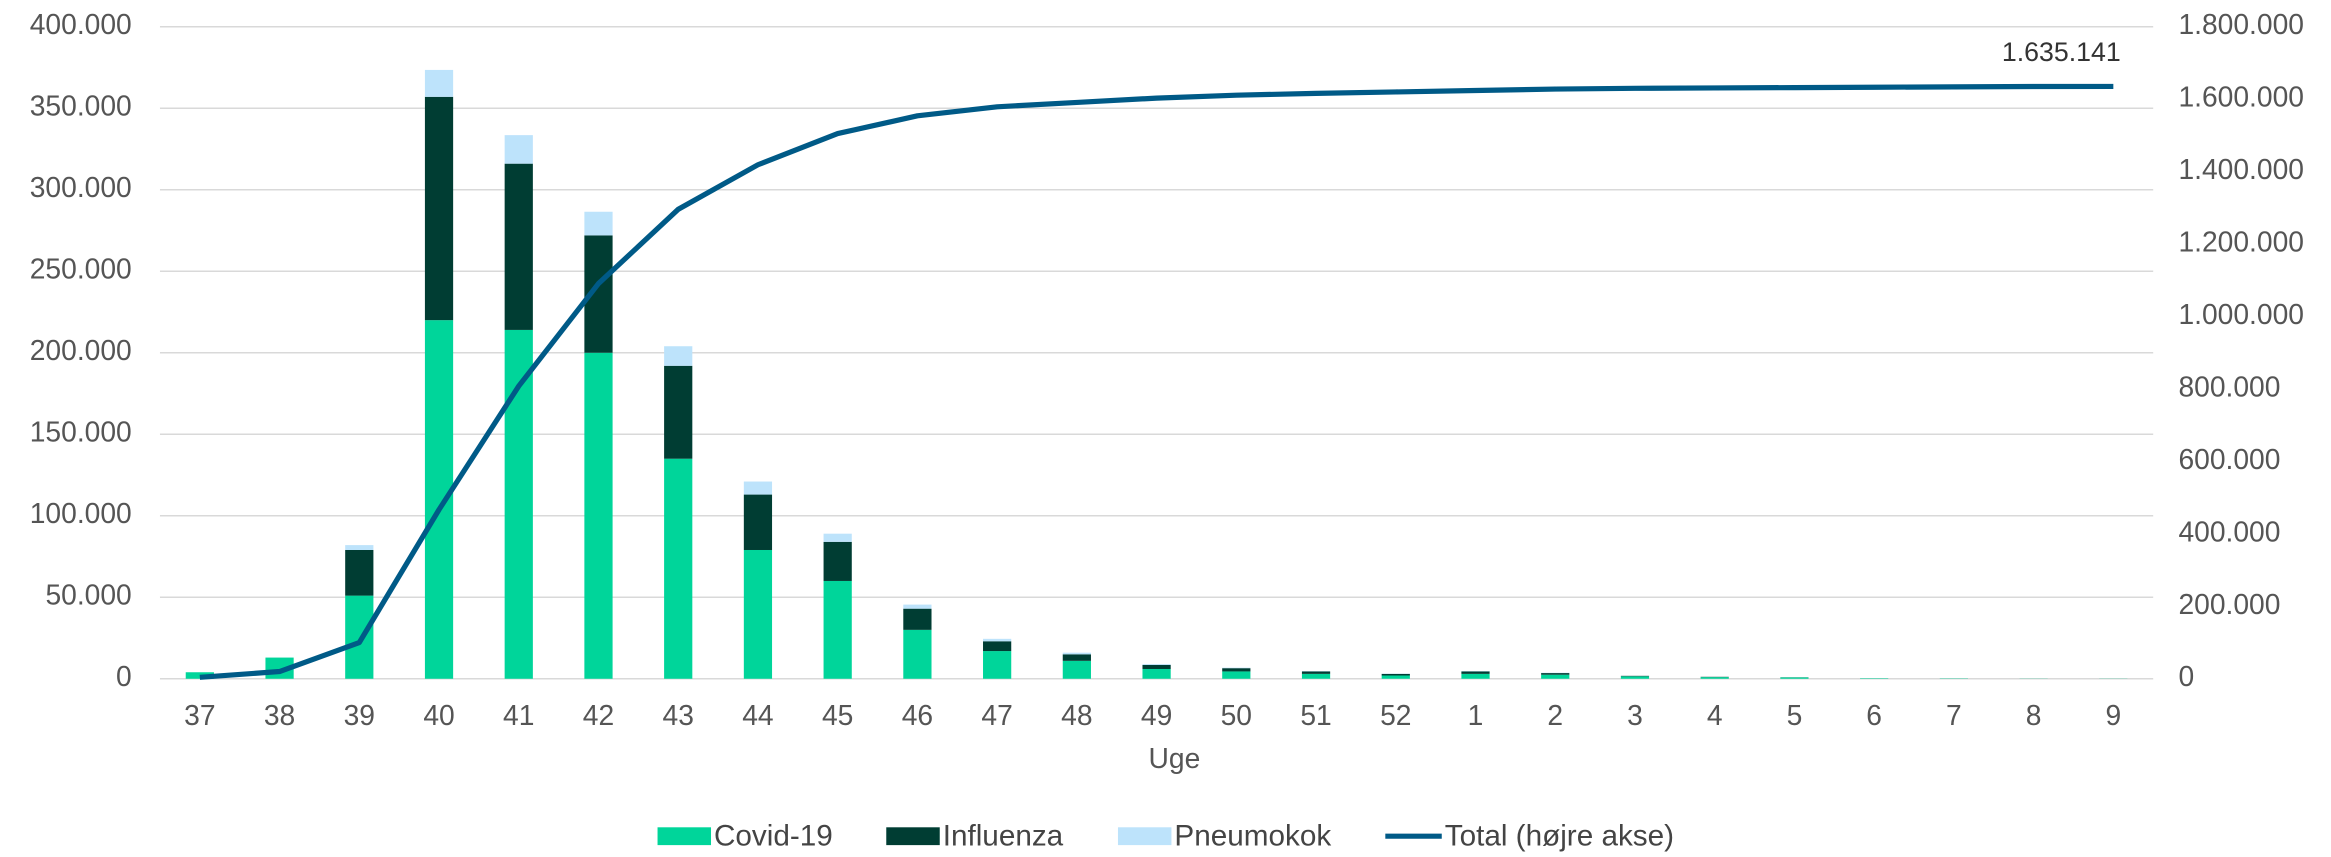  I want to click on x-tick-label: 42, so click(598, 715).